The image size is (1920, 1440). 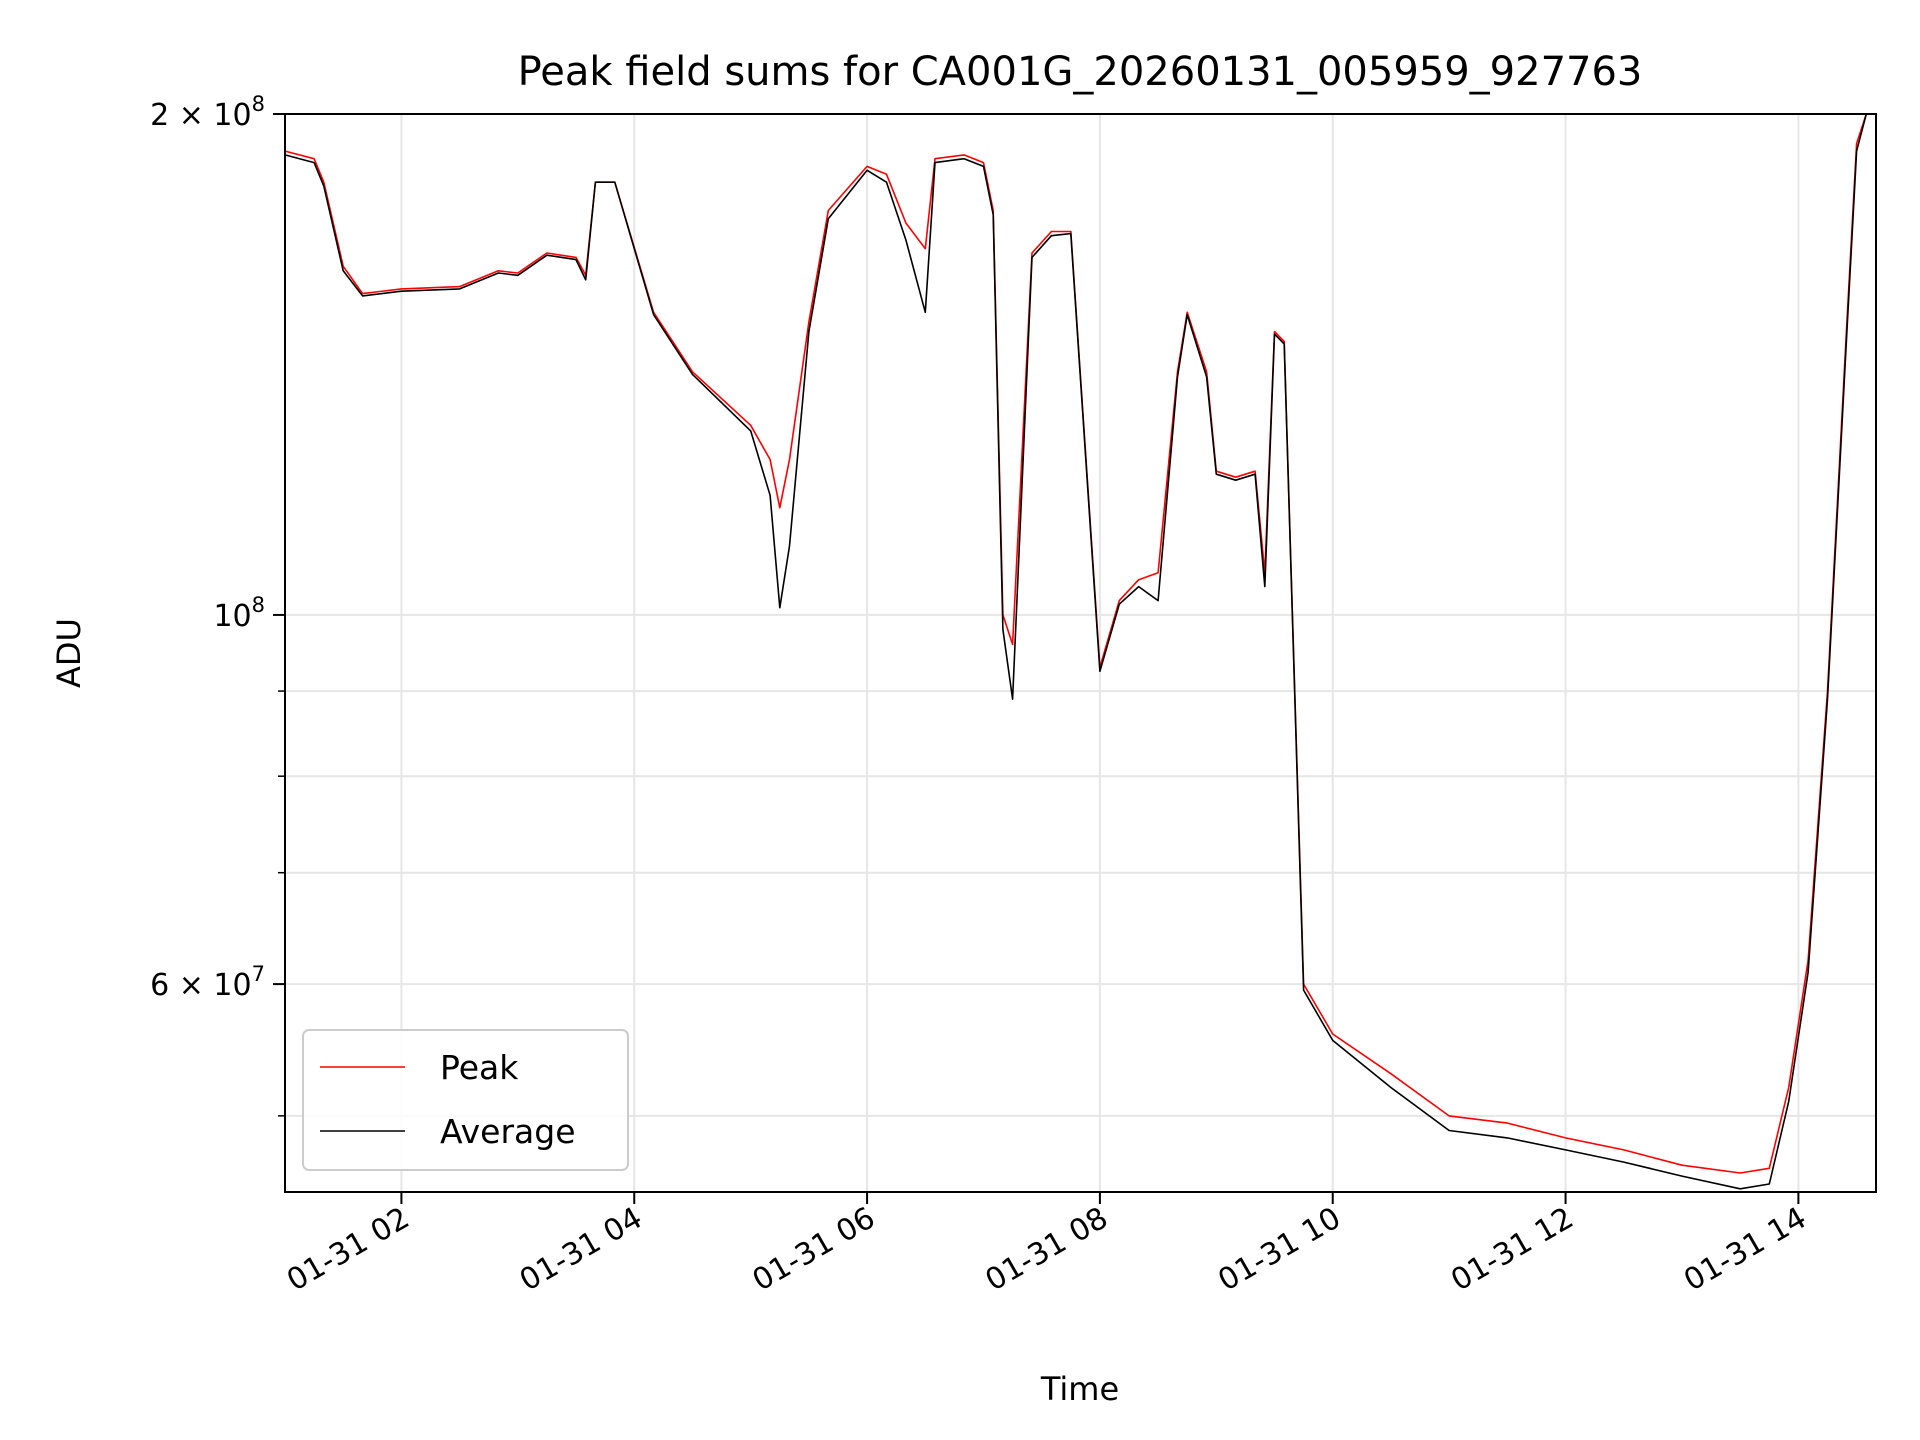 I want to click on x-axis-title: Time, so click(x=1079, y=1389).